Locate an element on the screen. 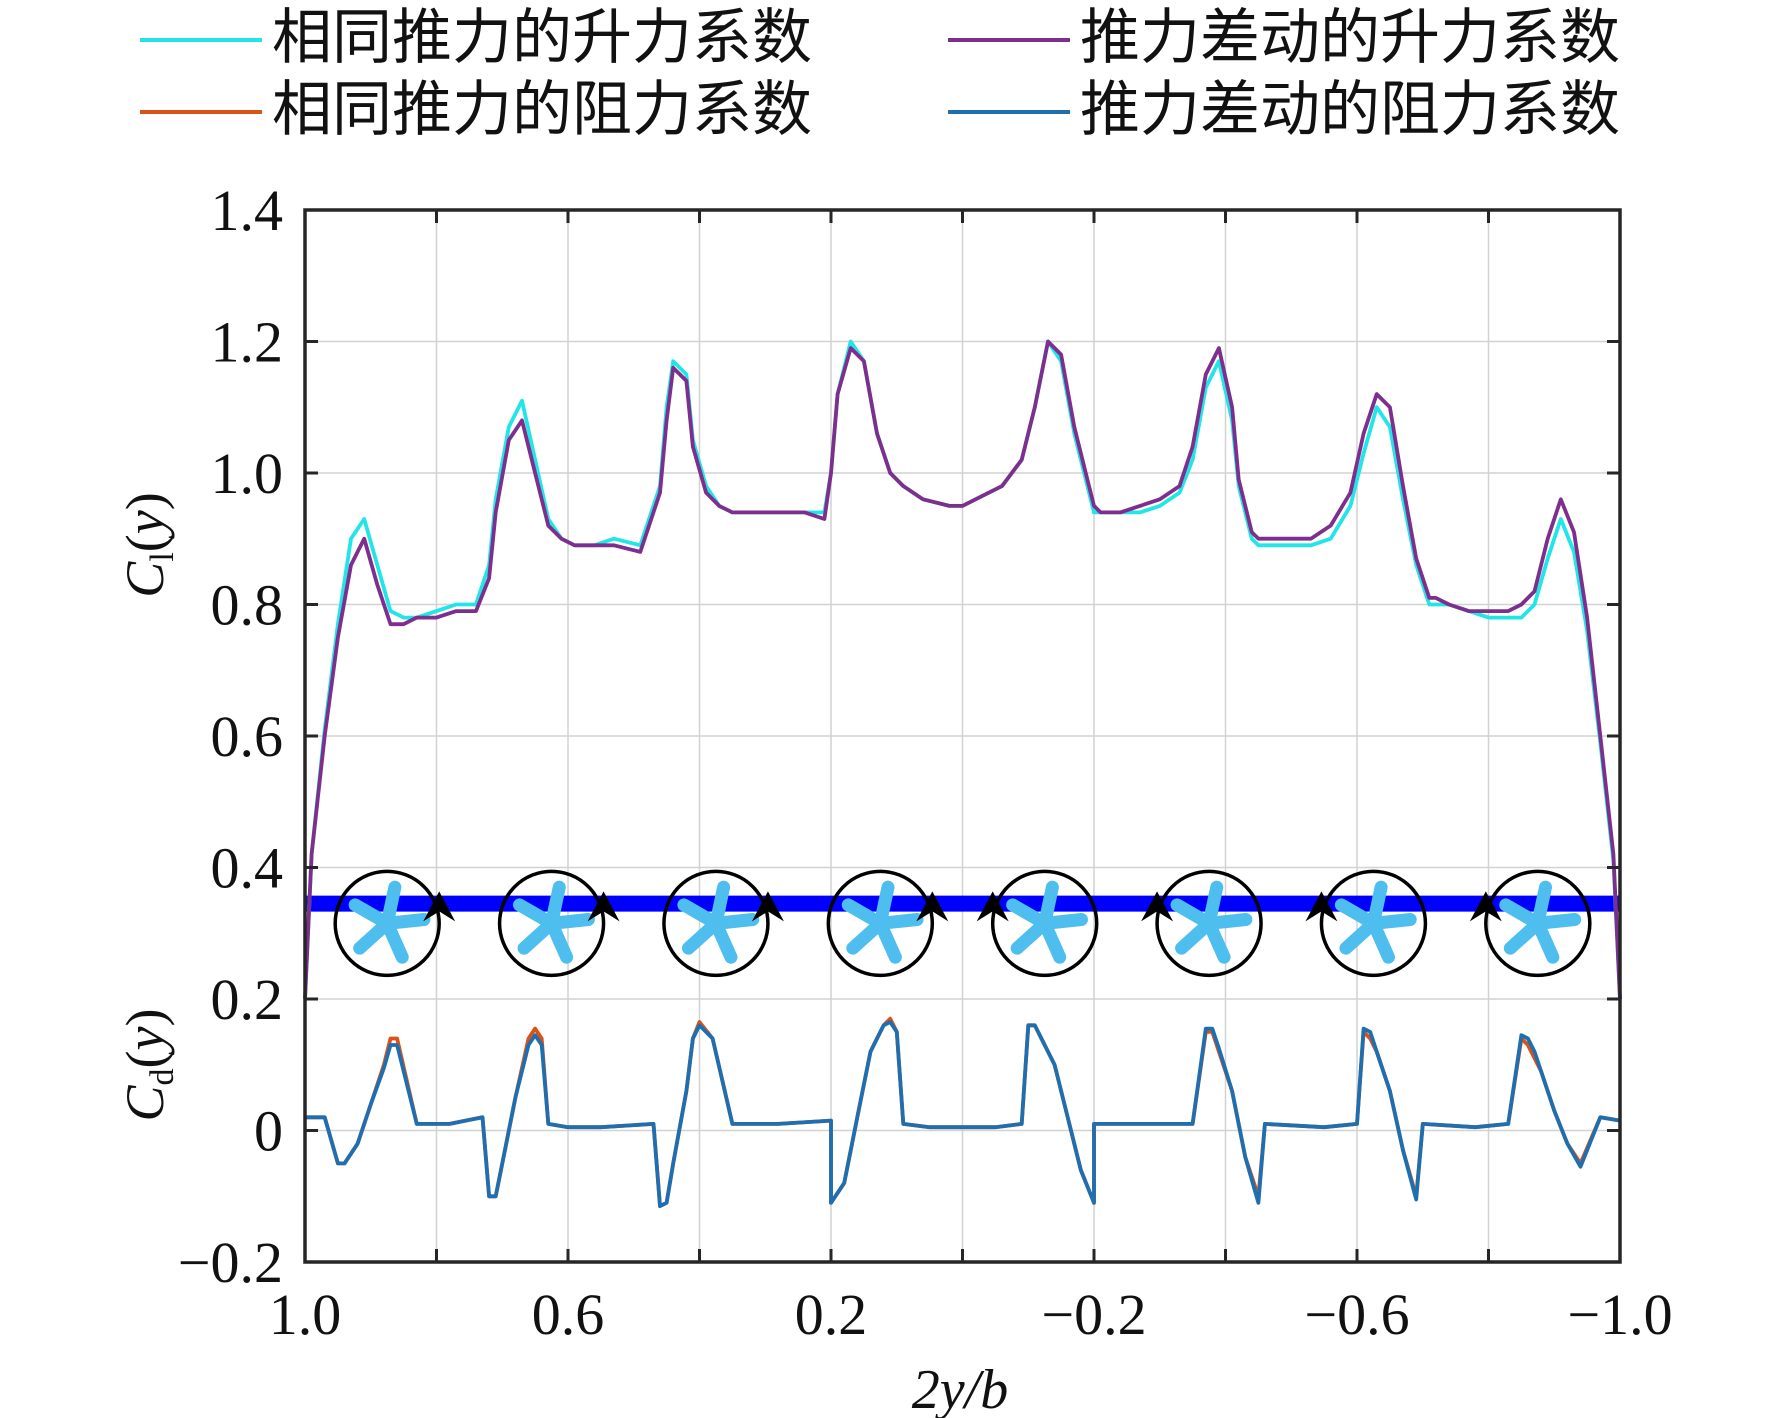 This screenshot has height=1418, width=1772. x-tick-label-8: −0.6 is located at coordinates (1356, 1314).